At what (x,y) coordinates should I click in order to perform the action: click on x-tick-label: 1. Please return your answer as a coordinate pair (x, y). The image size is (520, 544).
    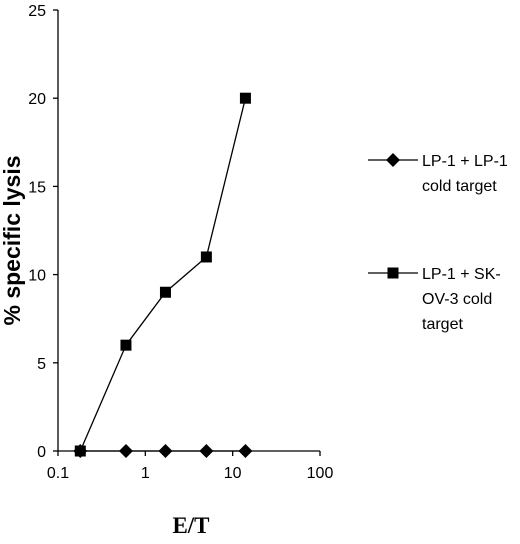
    Looking at the image, I should click on (145, 473).